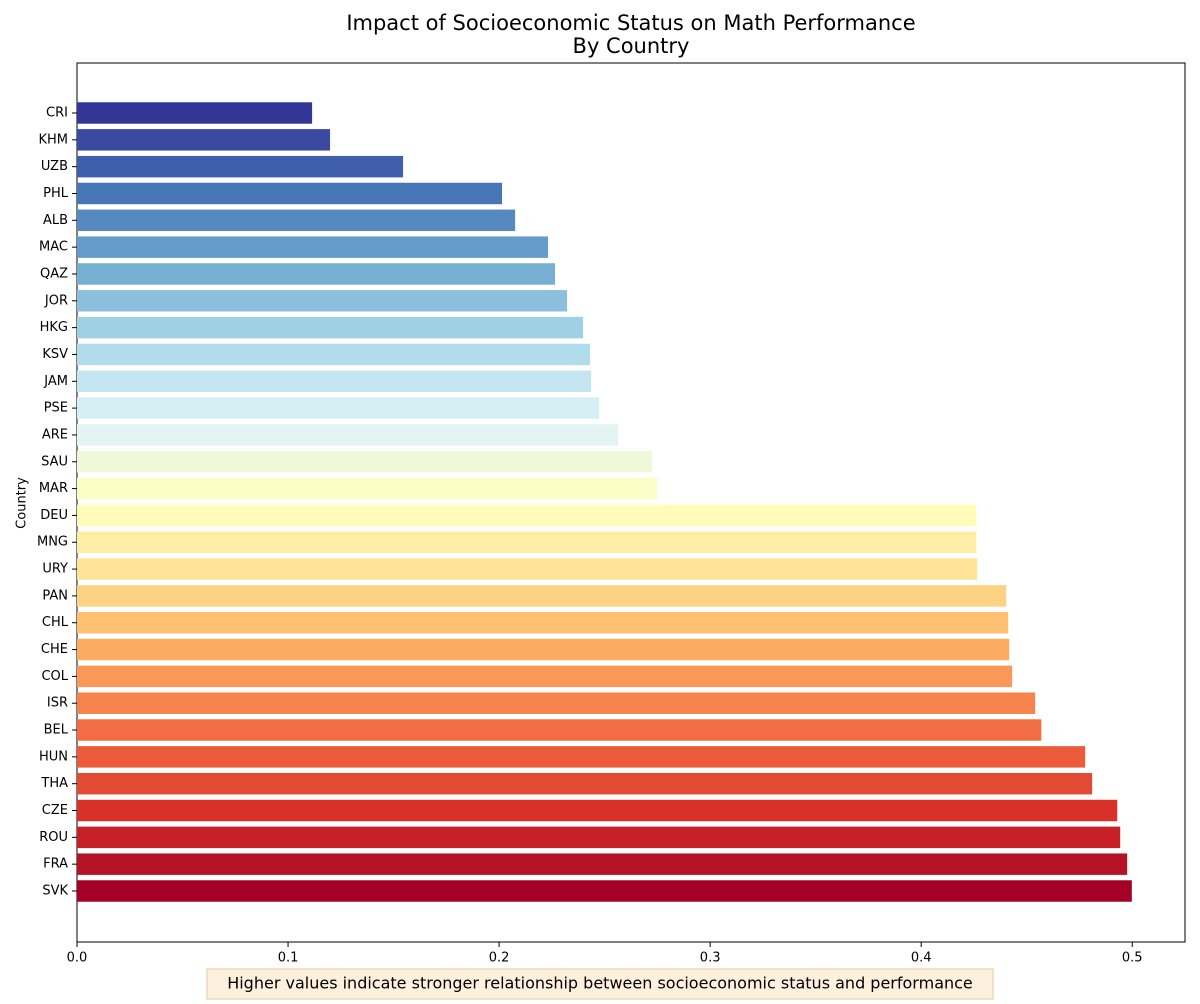 The height and width of the screenshot is (1004, 1200). Describe the element at coordinates (56, 408) in the screenshot. I see `y-tick-label: PSE` at that location.